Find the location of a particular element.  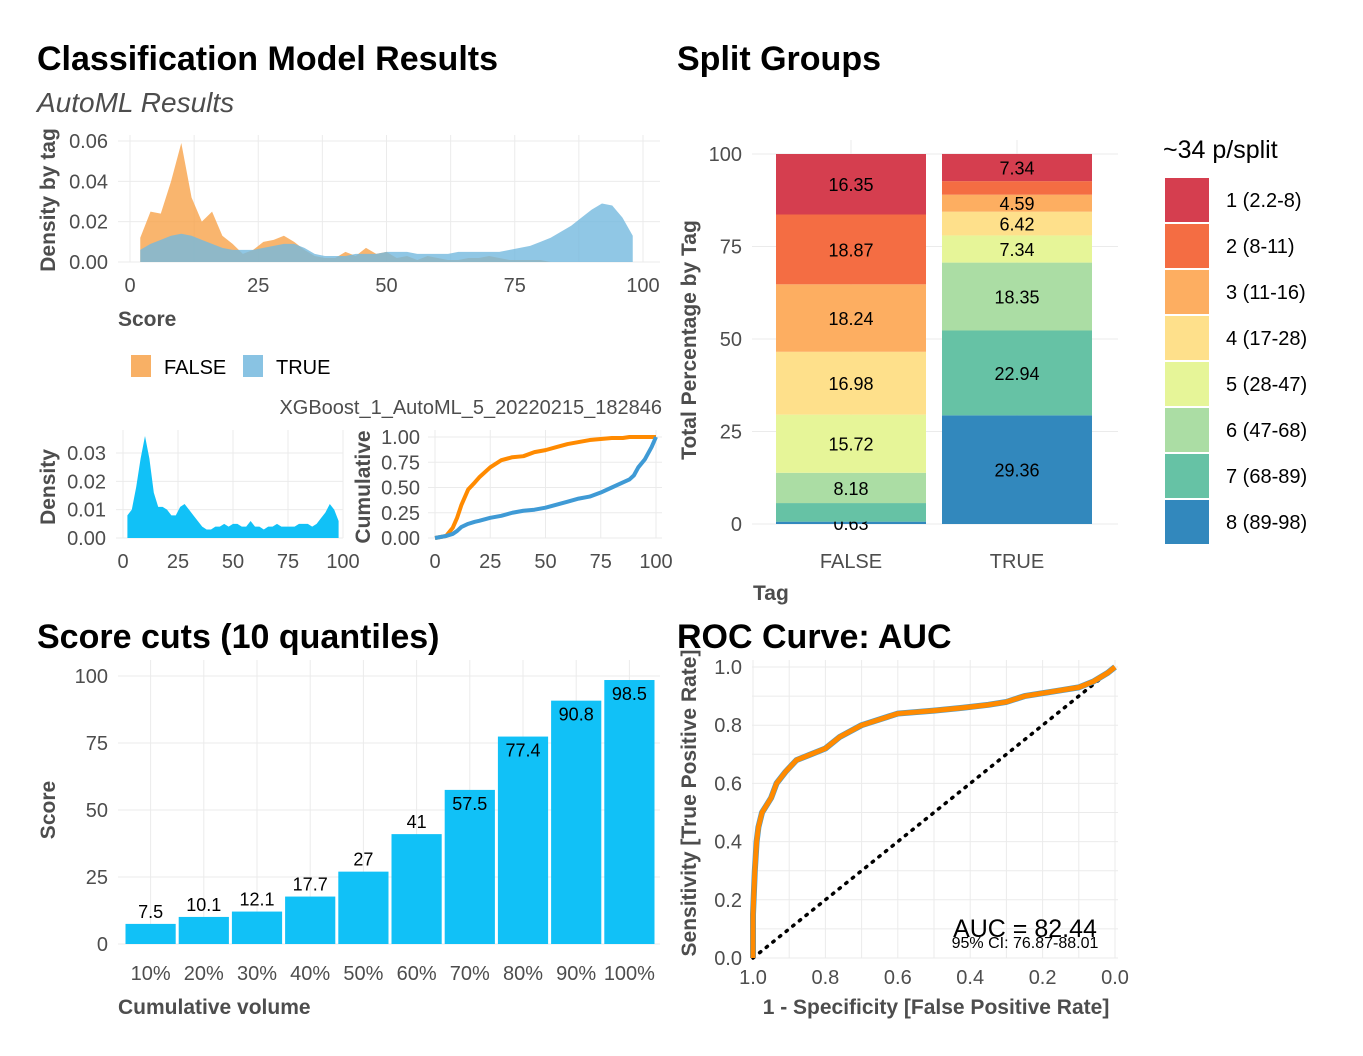

density-legend: FALSE TRUE is located at coordinates (230, 367).